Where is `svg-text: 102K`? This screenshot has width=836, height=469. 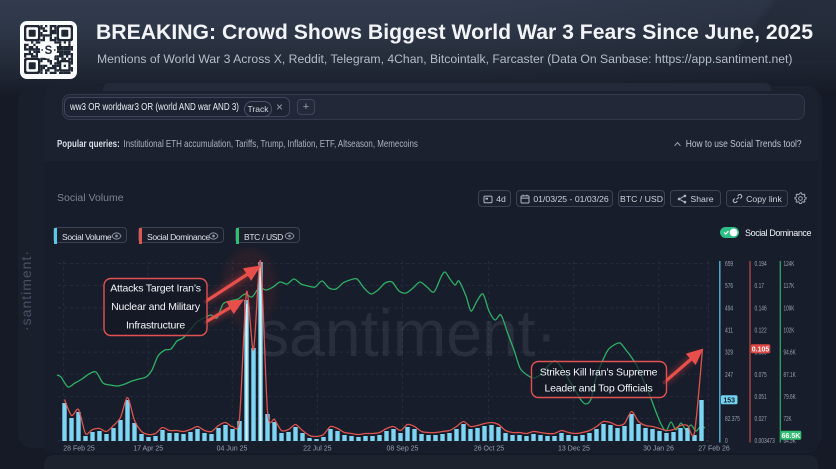 svg-text: 102K is located at coordinates (789, 330).